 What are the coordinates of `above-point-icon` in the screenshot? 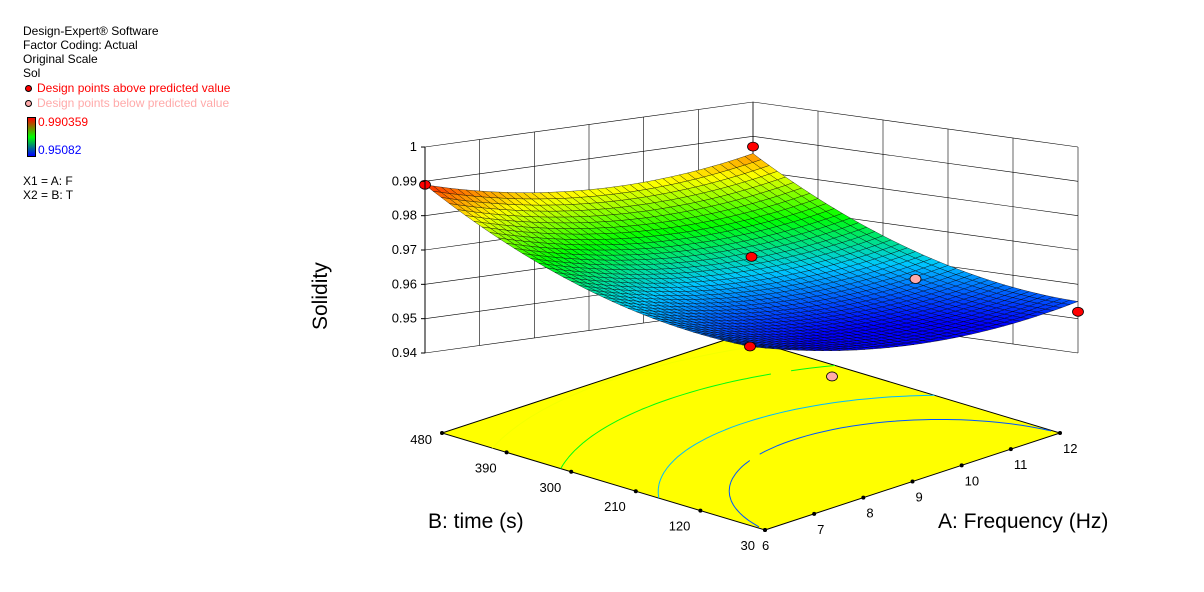 It's located at (28, 88).